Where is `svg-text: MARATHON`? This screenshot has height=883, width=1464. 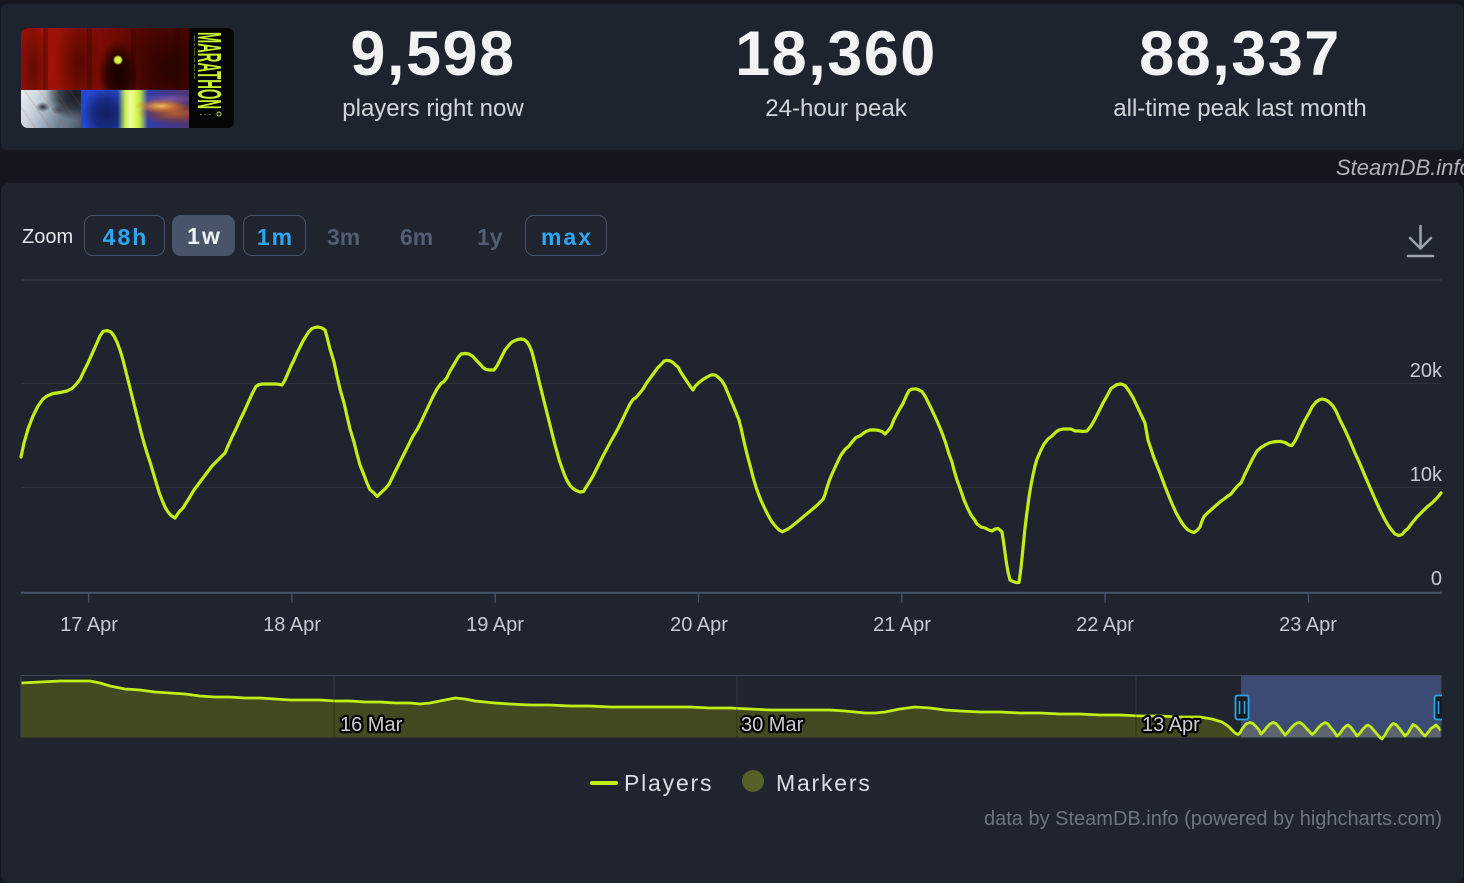 svg-text: MARATHON is located at coordinates (209, 70).